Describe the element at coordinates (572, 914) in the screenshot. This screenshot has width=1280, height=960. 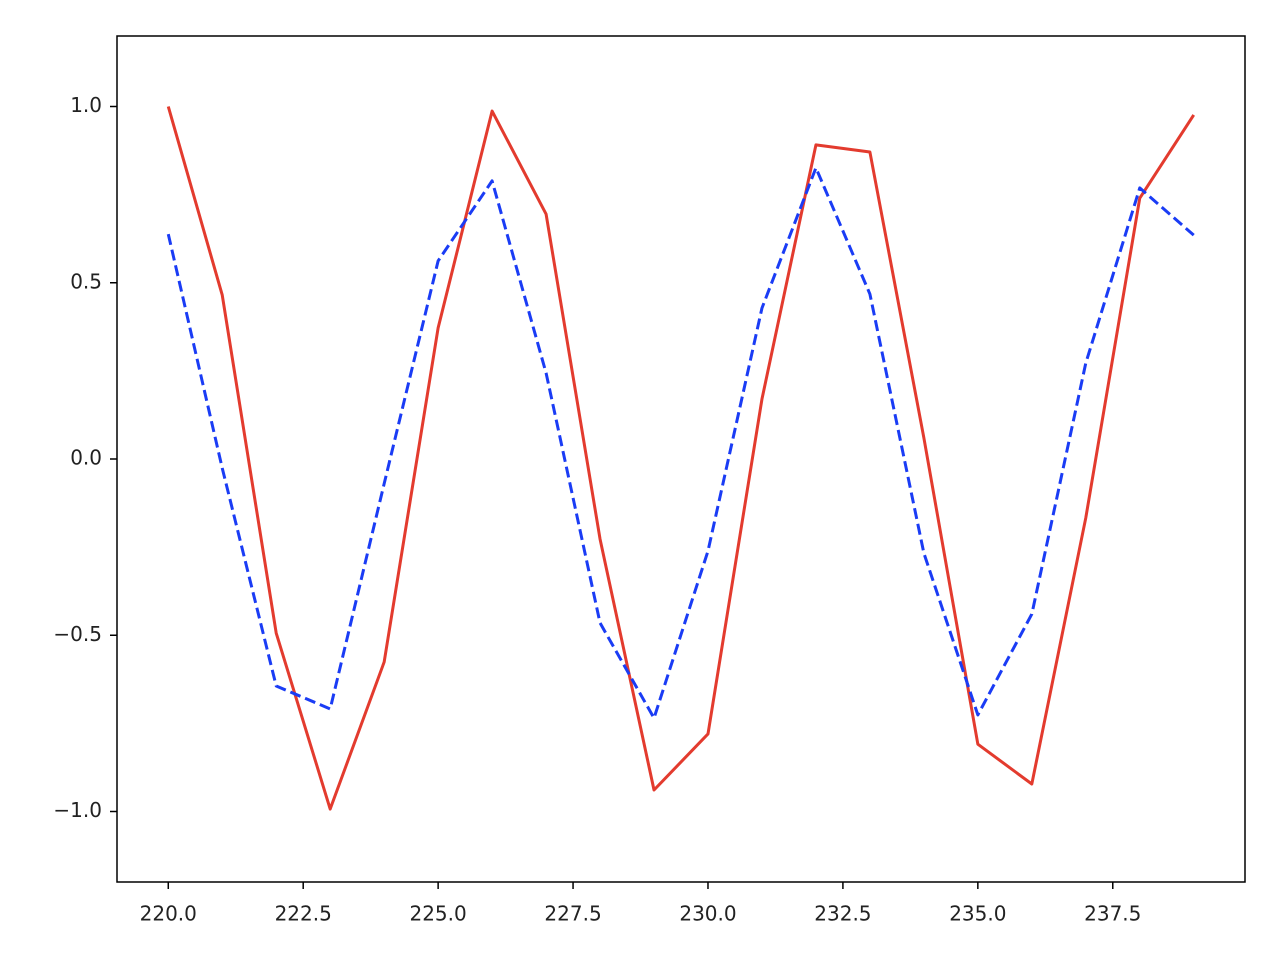
I see `x-tick-label: 227.5` at that location.